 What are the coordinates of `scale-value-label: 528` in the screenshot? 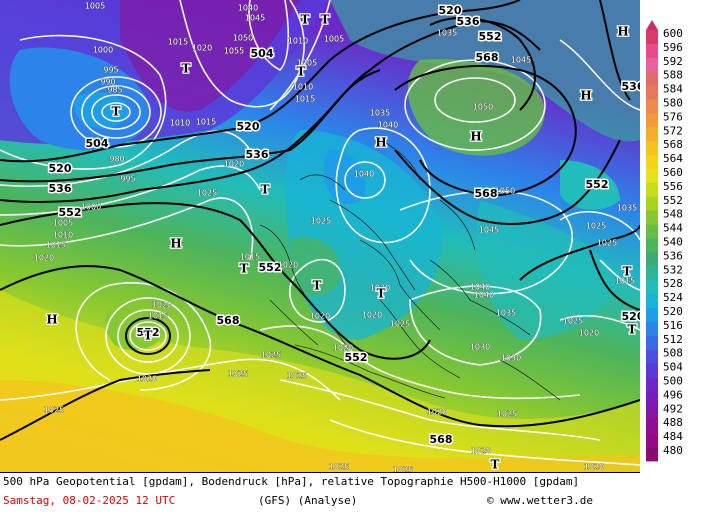 It's located at (673, 283).